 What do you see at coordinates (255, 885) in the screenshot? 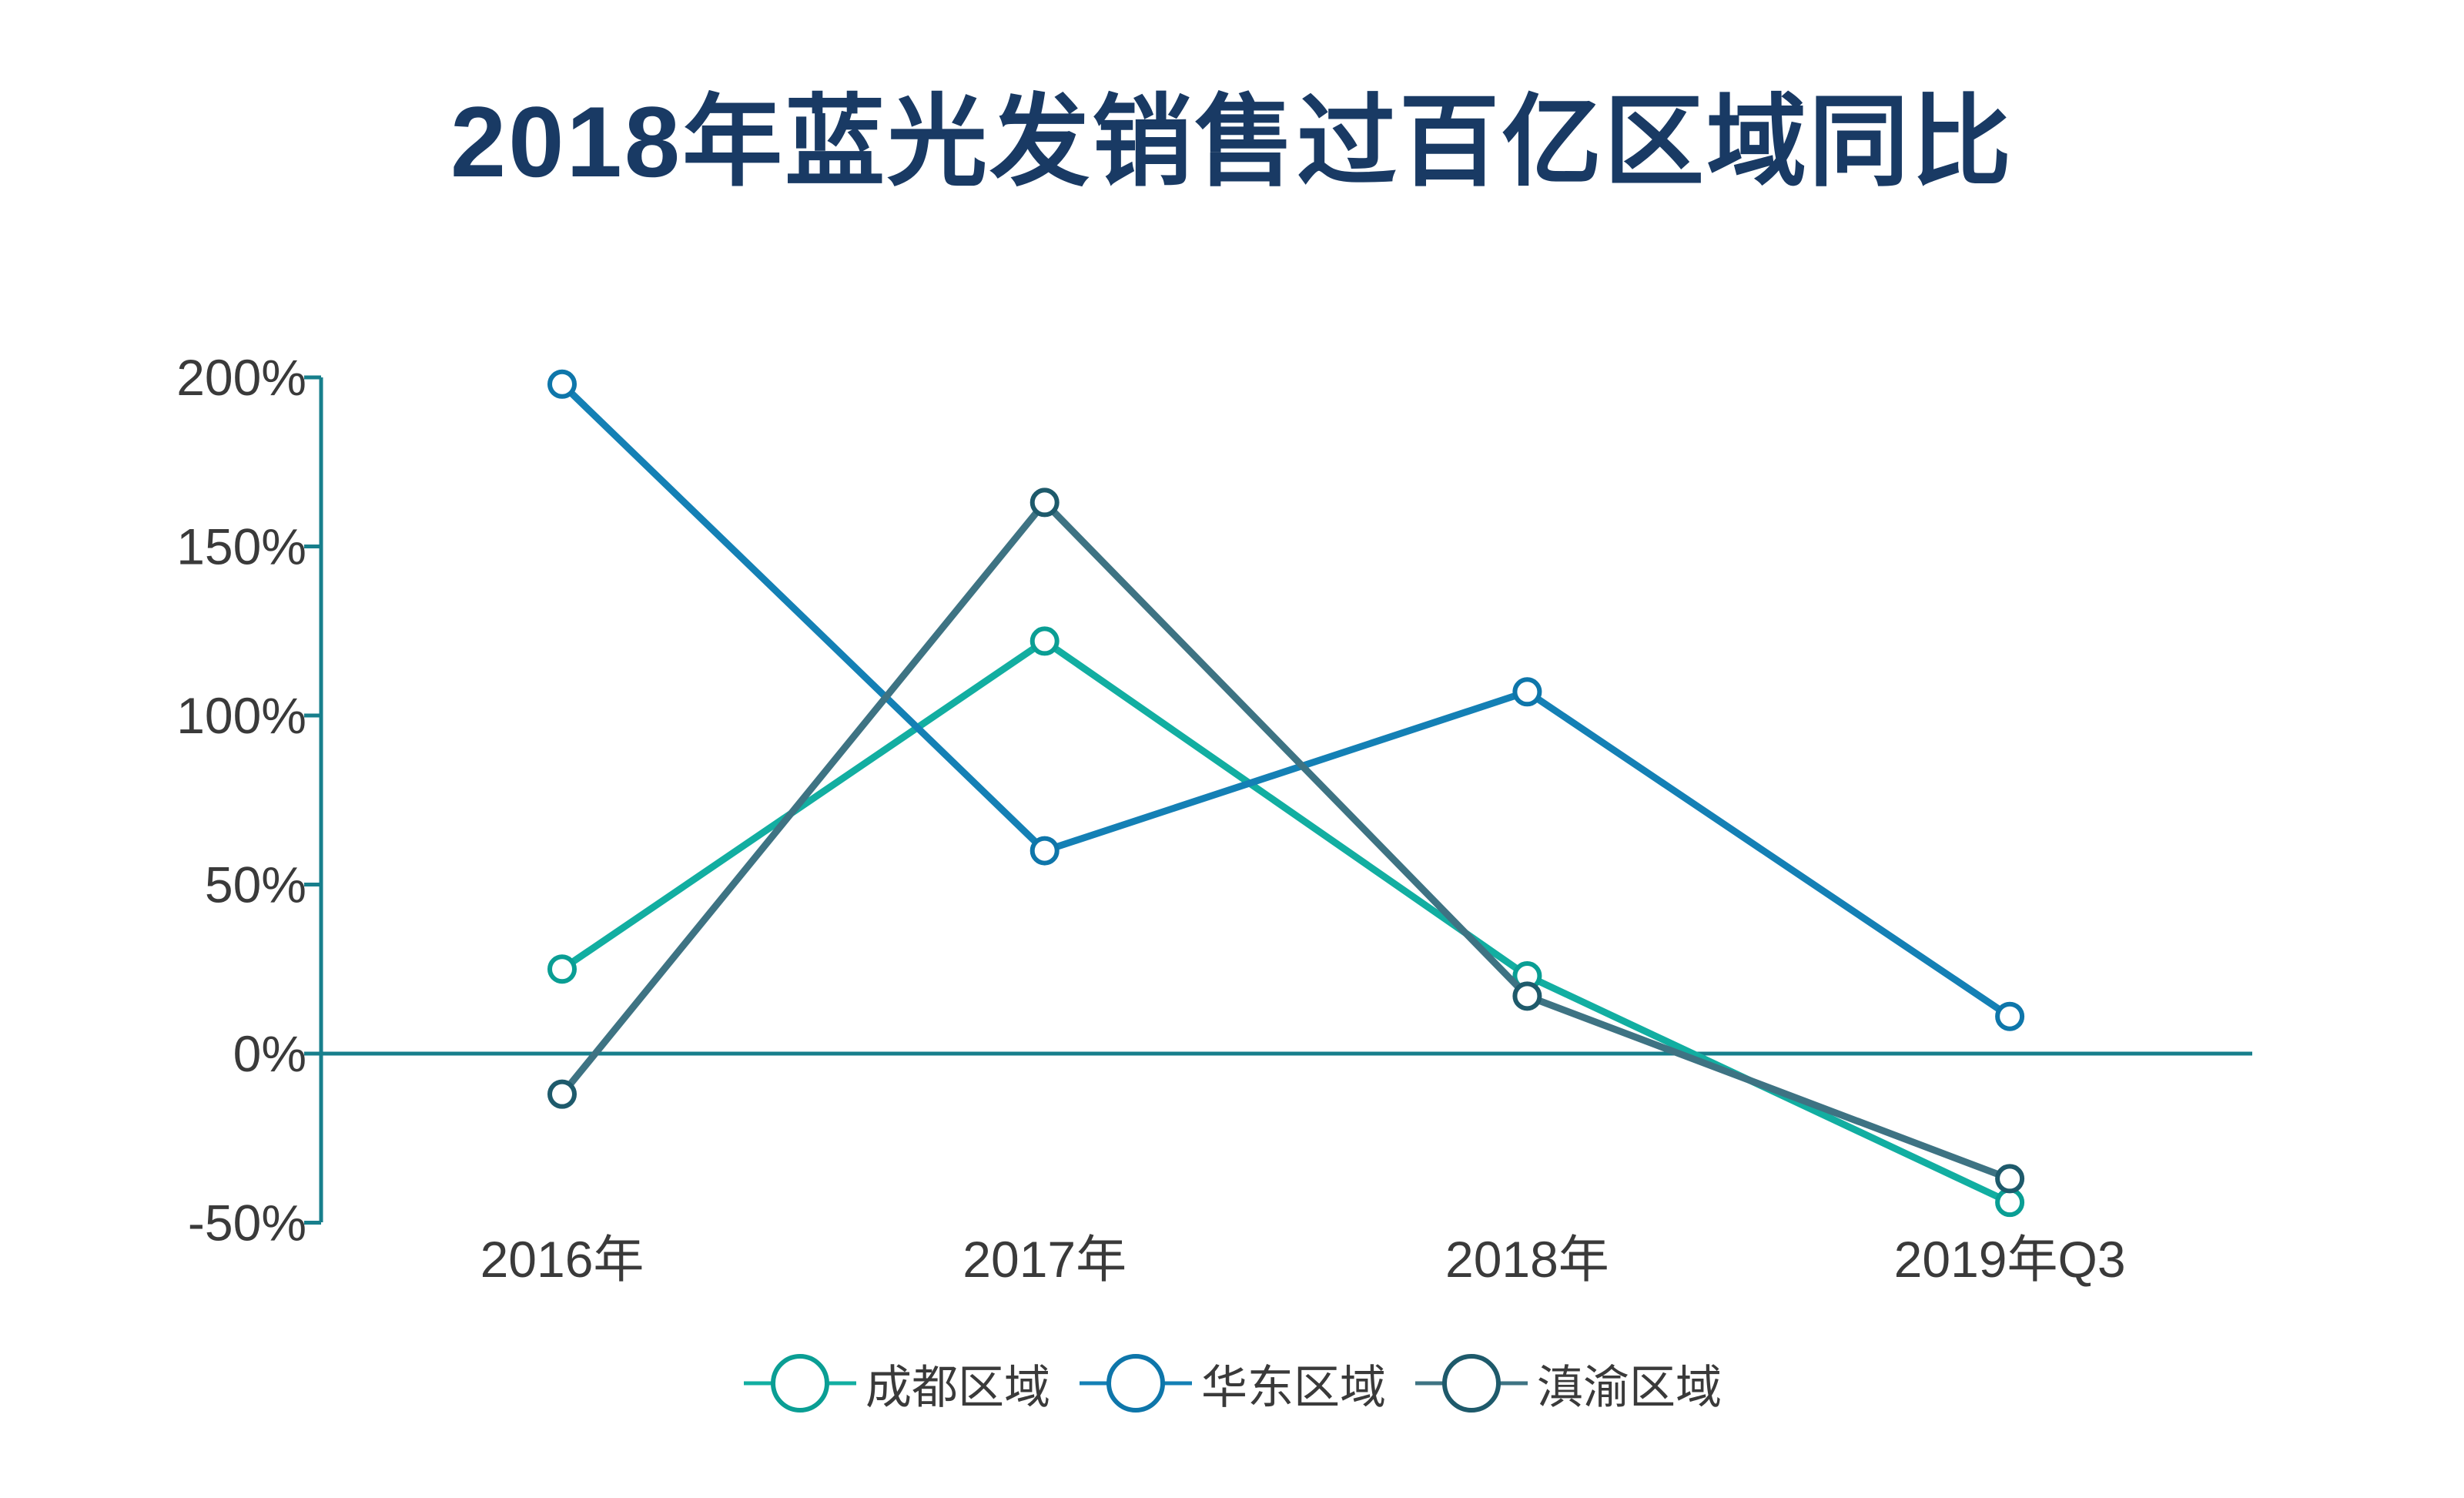
I see `y-tick-label: 50%` at bounding box center [255, 885].